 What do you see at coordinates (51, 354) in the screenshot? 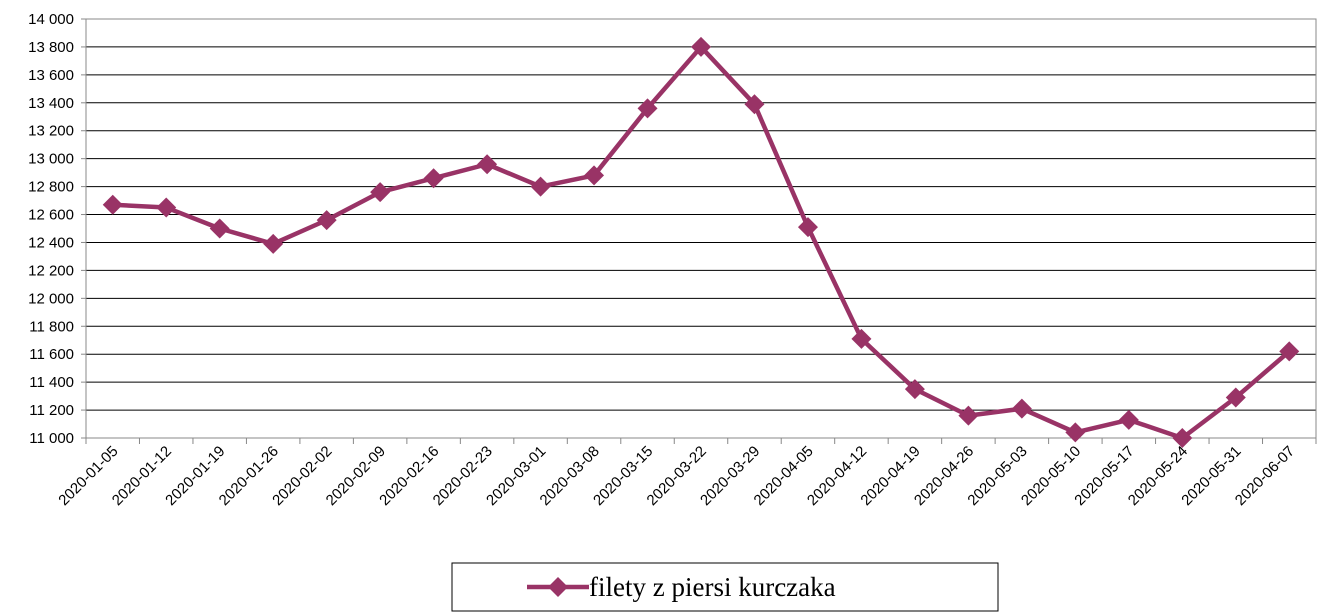
I see `y-tick-label: 11 600` at bounding box center [51, 354].